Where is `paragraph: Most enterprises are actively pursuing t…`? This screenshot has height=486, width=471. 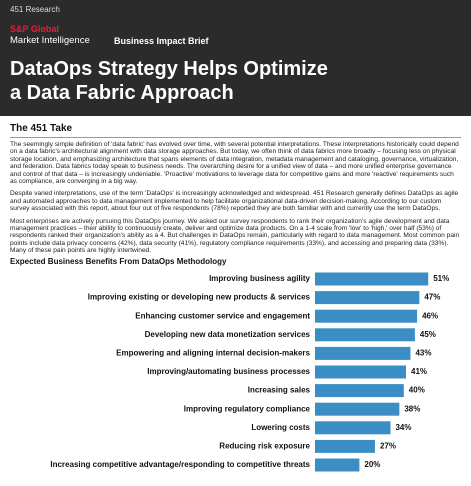 paragraph: Most enterprises are actively pursuing t… is located at coordinates (235, 236).